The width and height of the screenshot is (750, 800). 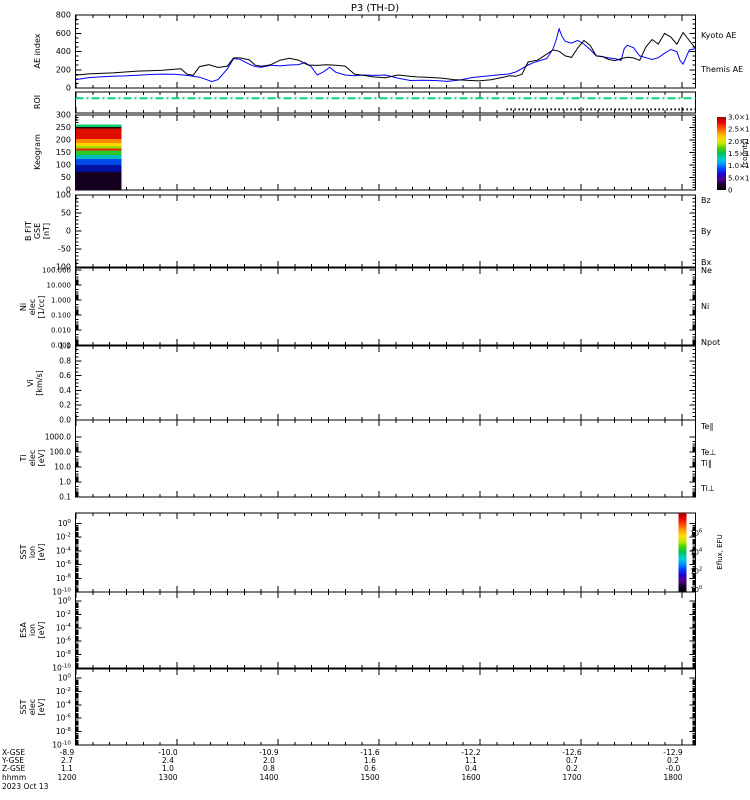 What do you see at coordinates (41, 307) in the screenshot?
I see `axis-title-ni-line3: [1/cc]` at bounding box center [41, 307].